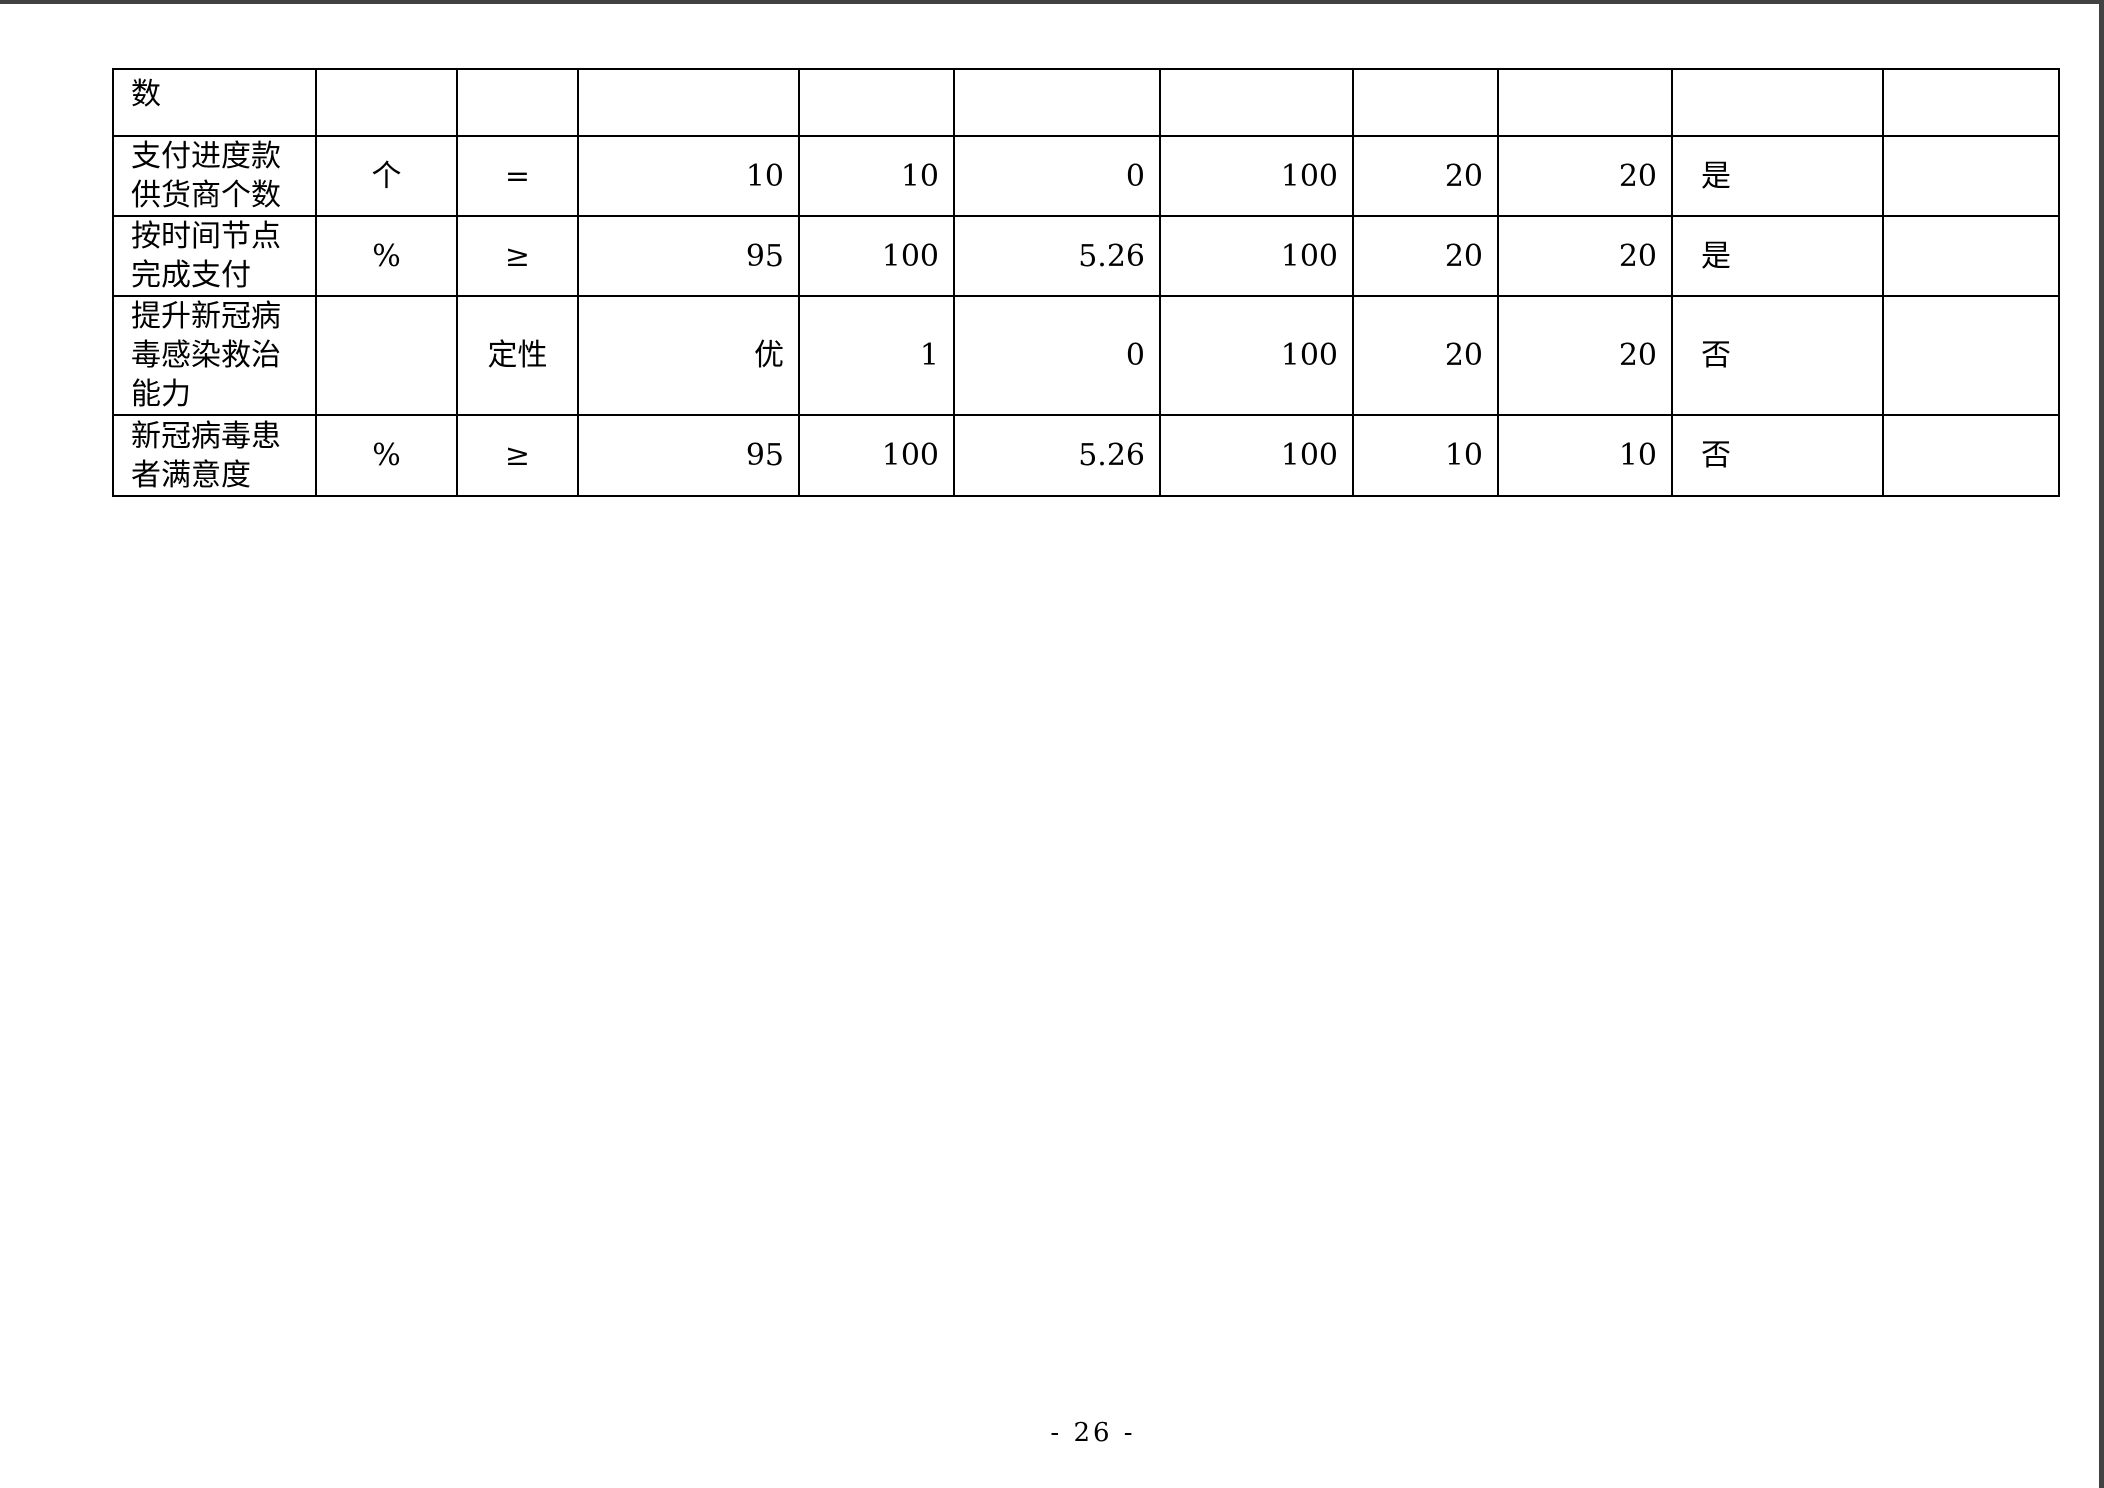  What do you see at coordinates (214, 355) in the screenshot?
I see `table-cell: 提升新冠病毒感染救治能力` at bounding box center [214, 355].